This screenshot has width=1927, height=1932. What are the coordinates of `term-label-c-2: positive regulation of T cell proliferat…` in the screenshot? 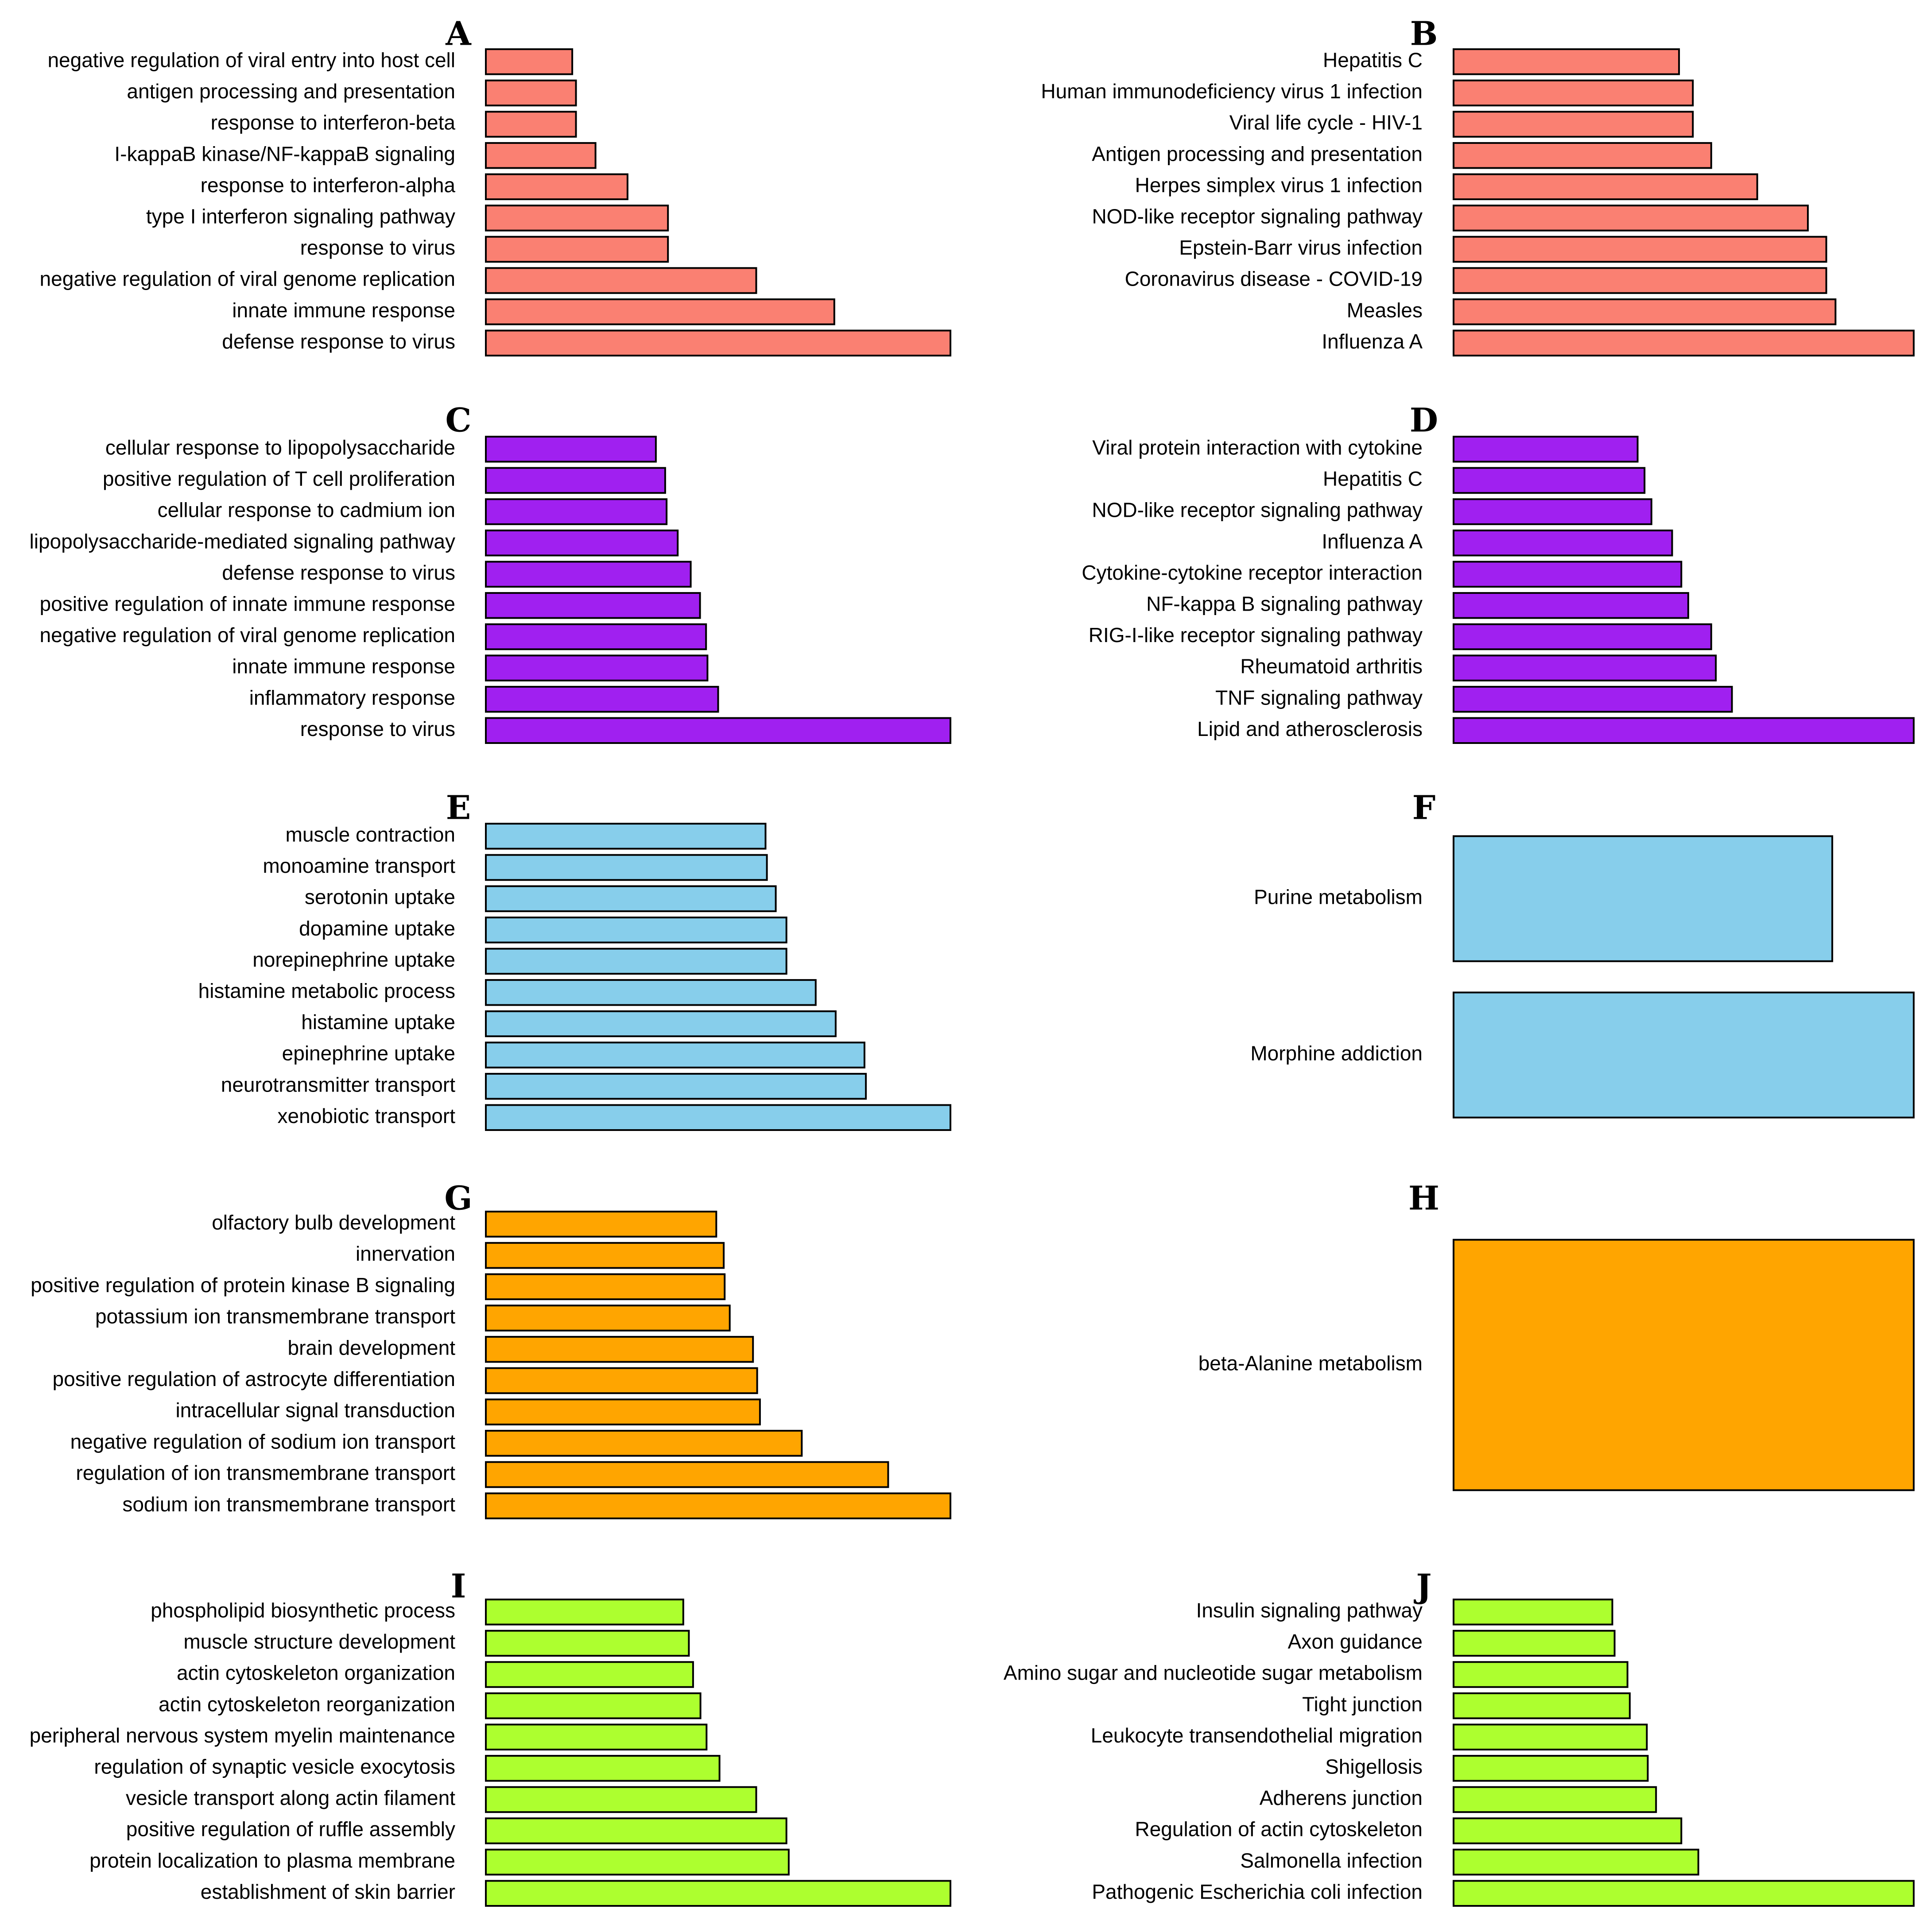 It's located at (279, 478).